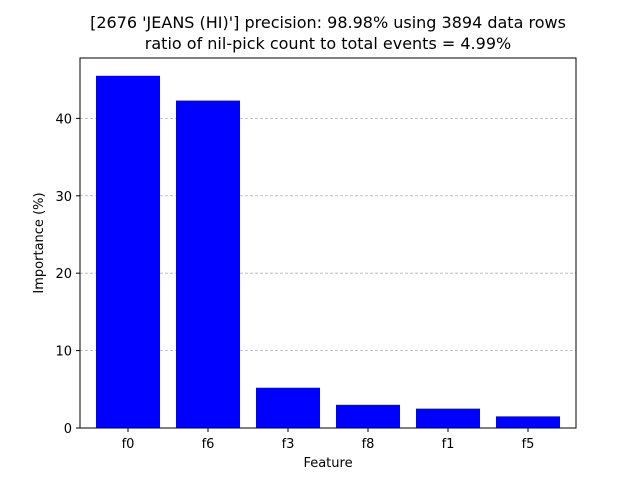  I want to click on y-tick-label: 0, so click(68, 429).